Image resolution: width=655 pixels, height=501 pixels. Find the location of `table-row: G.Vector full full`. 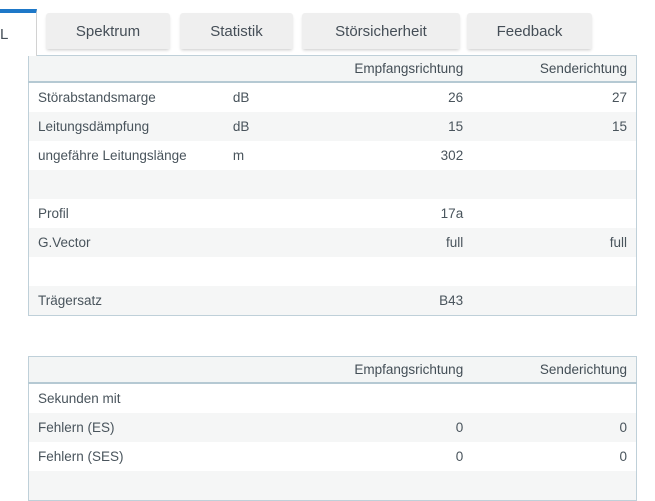

table-row: G.Vector full full is located at coordinates (332, 242).